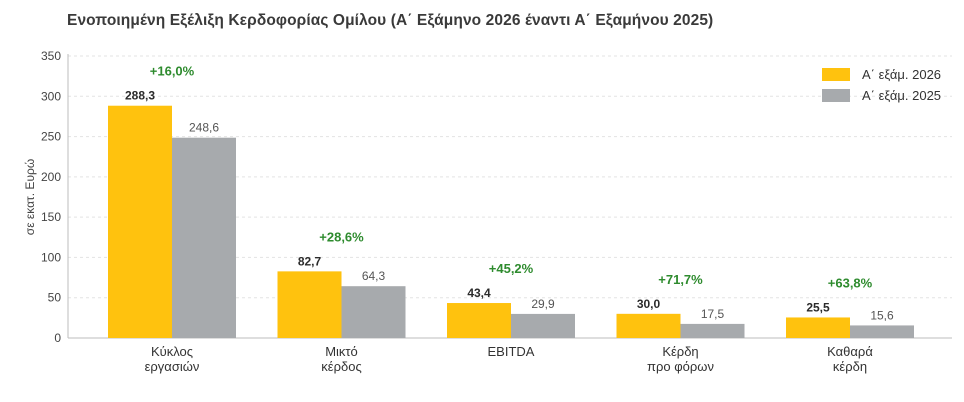  What do you see at coordinates (51, 177) in the screenshot?
I see `y-tick-label: 200` at bounding box center [51, 177].